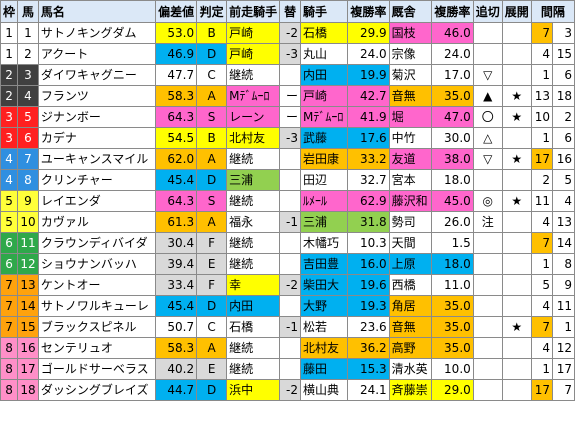  What do you see at coordinates (563, 159) in the screenshot?
I see `interval-b: 16` at bounding box center [563, 159].